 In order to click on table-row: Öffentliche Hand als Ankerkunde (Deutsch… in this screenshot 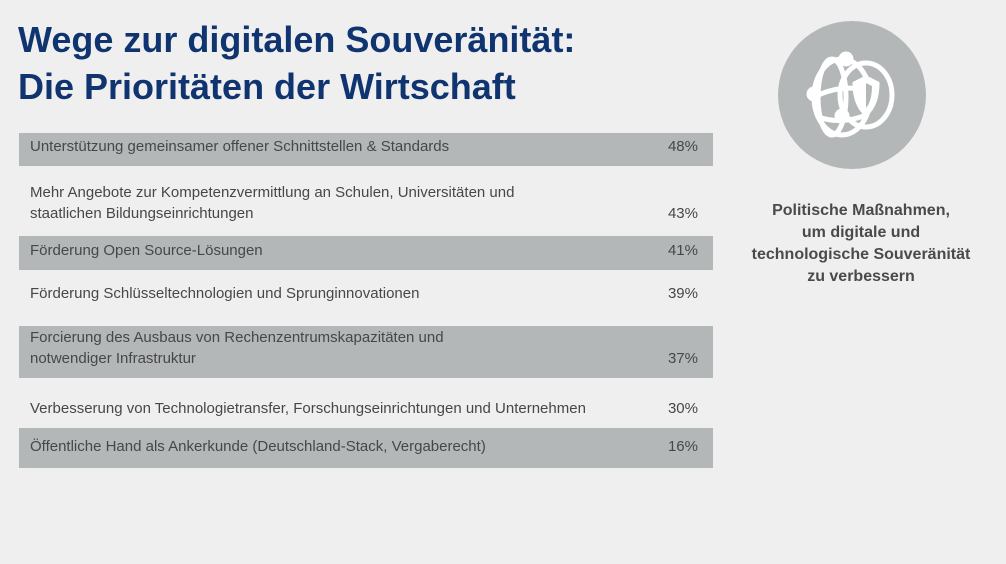, I will do `click(366, 448)`.